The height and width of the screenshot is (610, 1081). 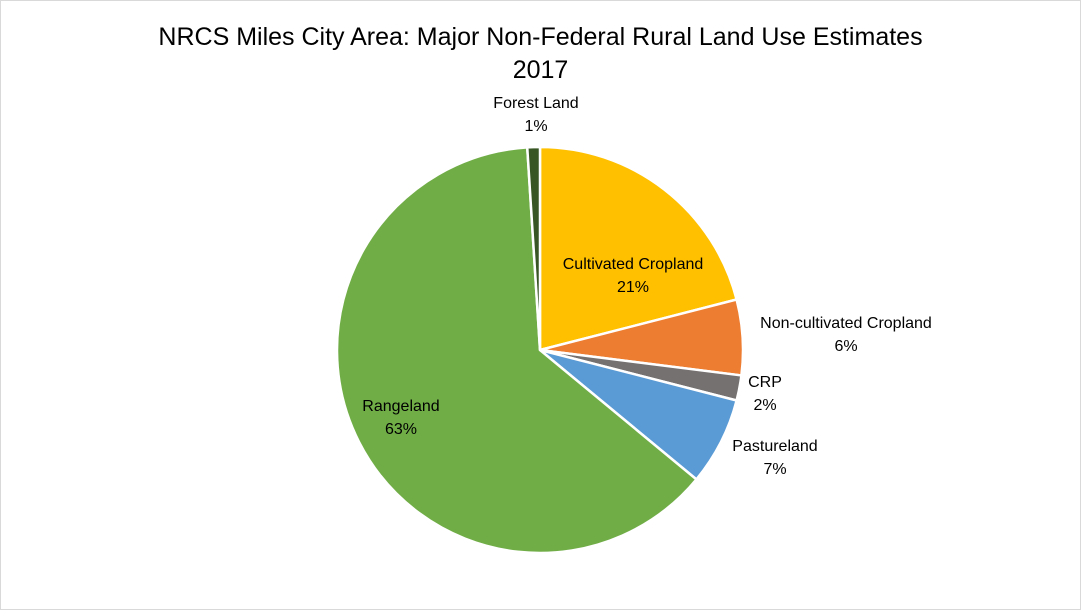 What do you see at coordinates (764, 405) in the screenshot?
I see `data-label-value-crp: 2%` at bounding box center [764, 405].